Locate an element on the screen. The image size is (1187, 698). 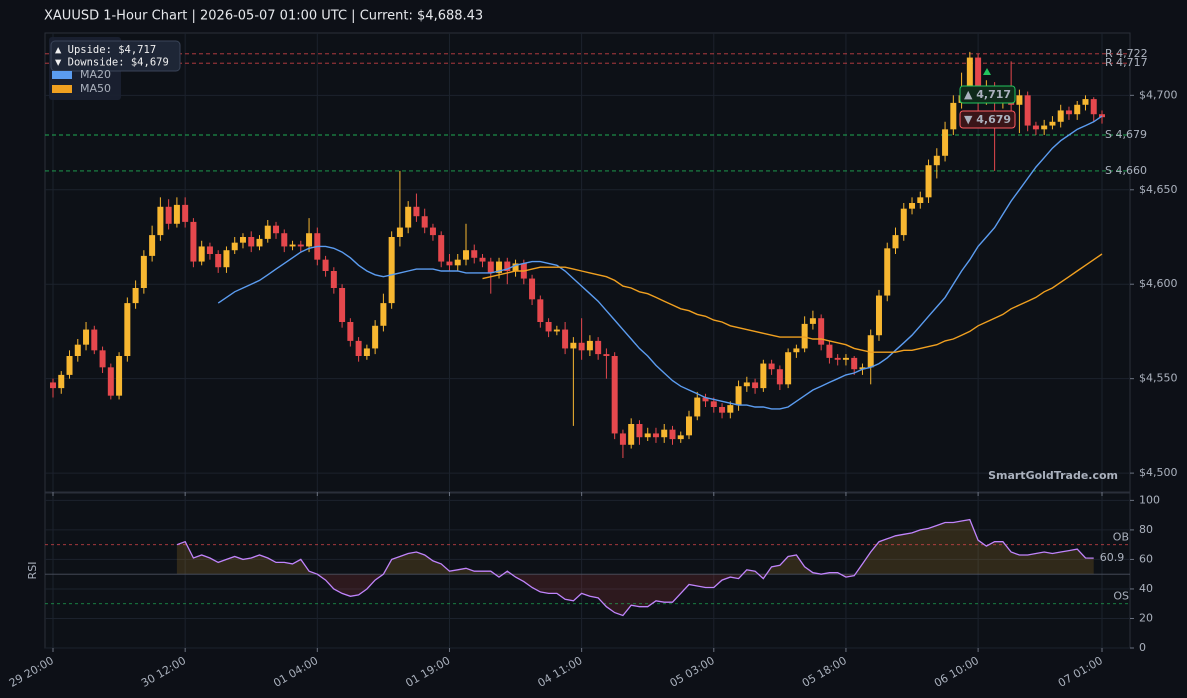
legend-swatch is located at coordinates (62, 89).